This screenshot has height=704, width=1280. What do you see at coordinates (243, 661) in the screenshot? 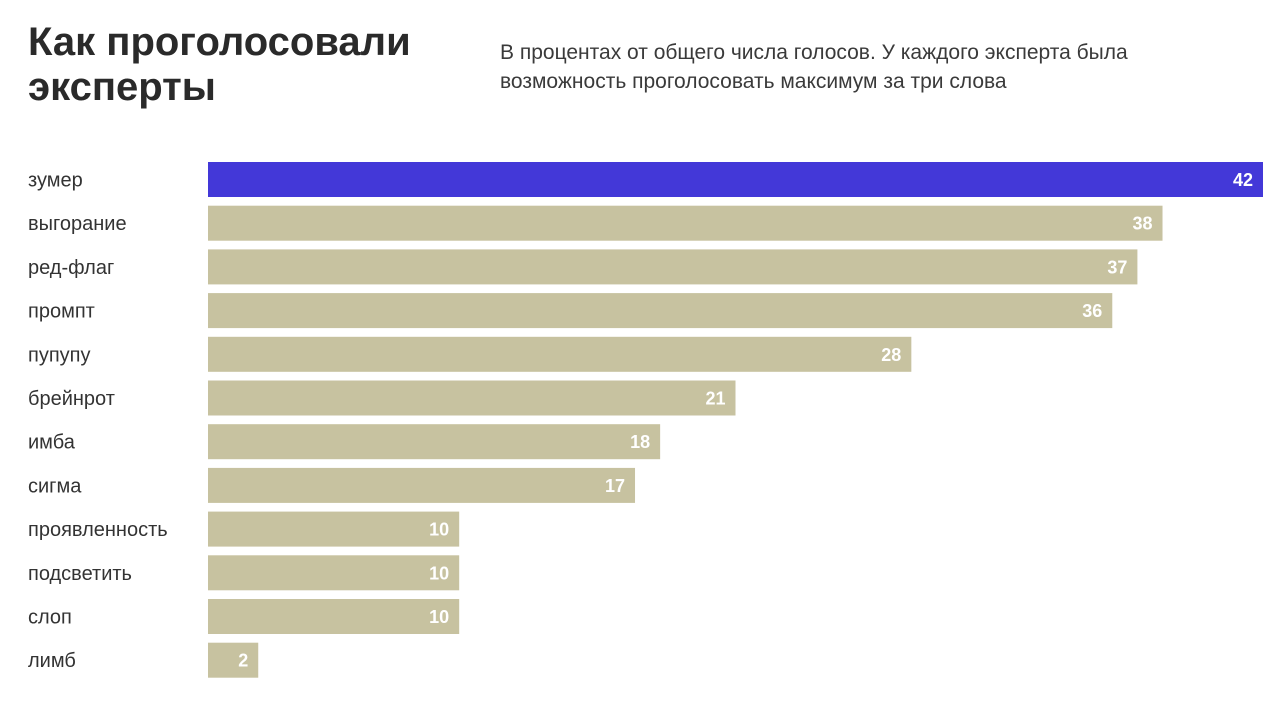
I see `value-label: 2` at bounding box center [243, 661].